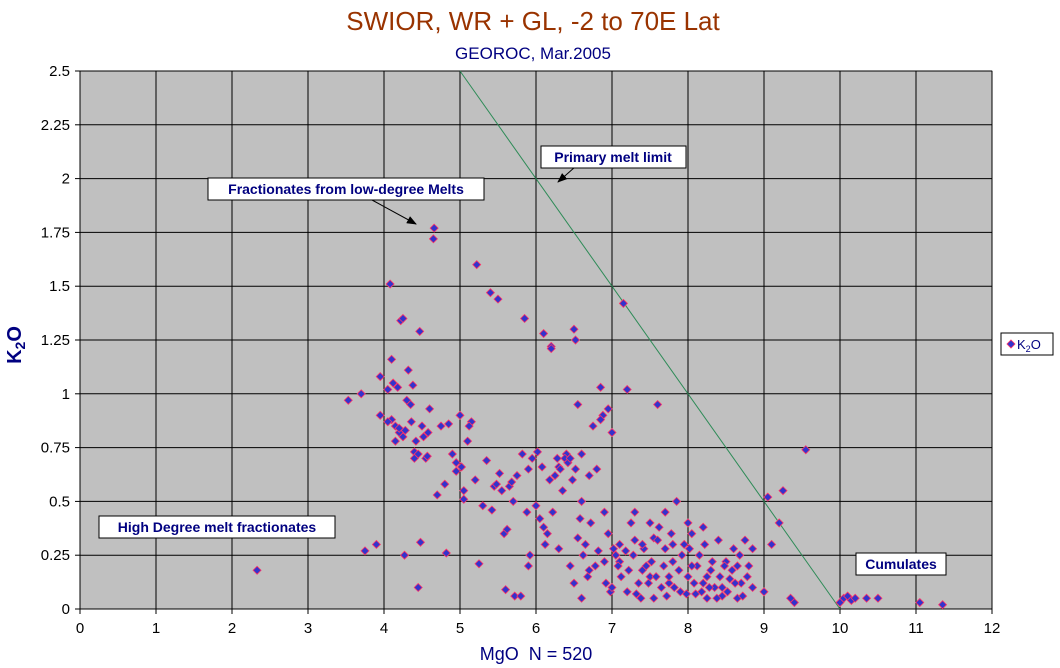 This screenshot has width=1060, height=668. What do you see at coordinates (1029, 345) in the screenshot?
I see `legend-label: K2O` at bounding box center [1029, 345].